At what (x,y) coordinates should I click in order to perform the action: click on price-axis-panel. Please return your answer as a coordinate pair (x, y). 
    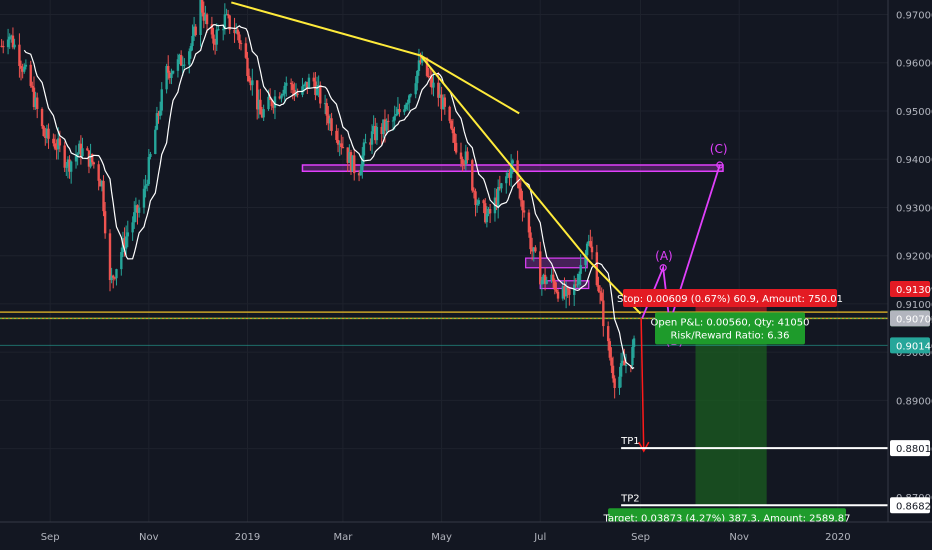
    Looking at the image, I should click on (910, 275).